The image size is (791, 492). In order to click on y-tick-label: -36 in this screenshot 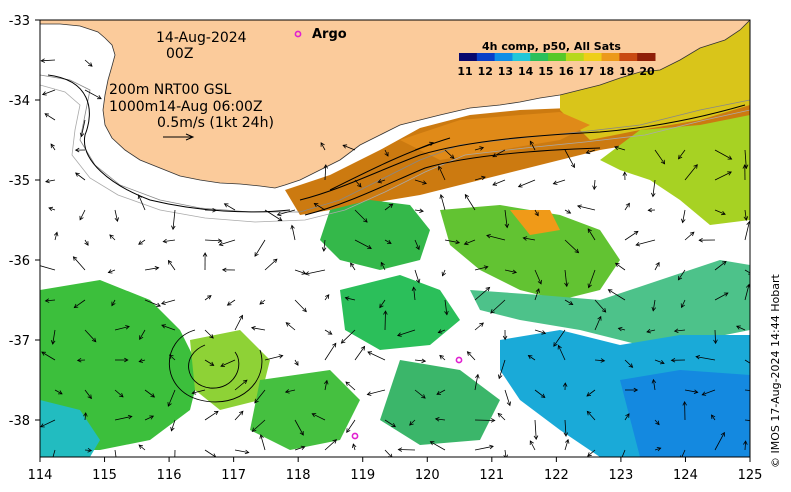, I will do `click(19, 261)`.